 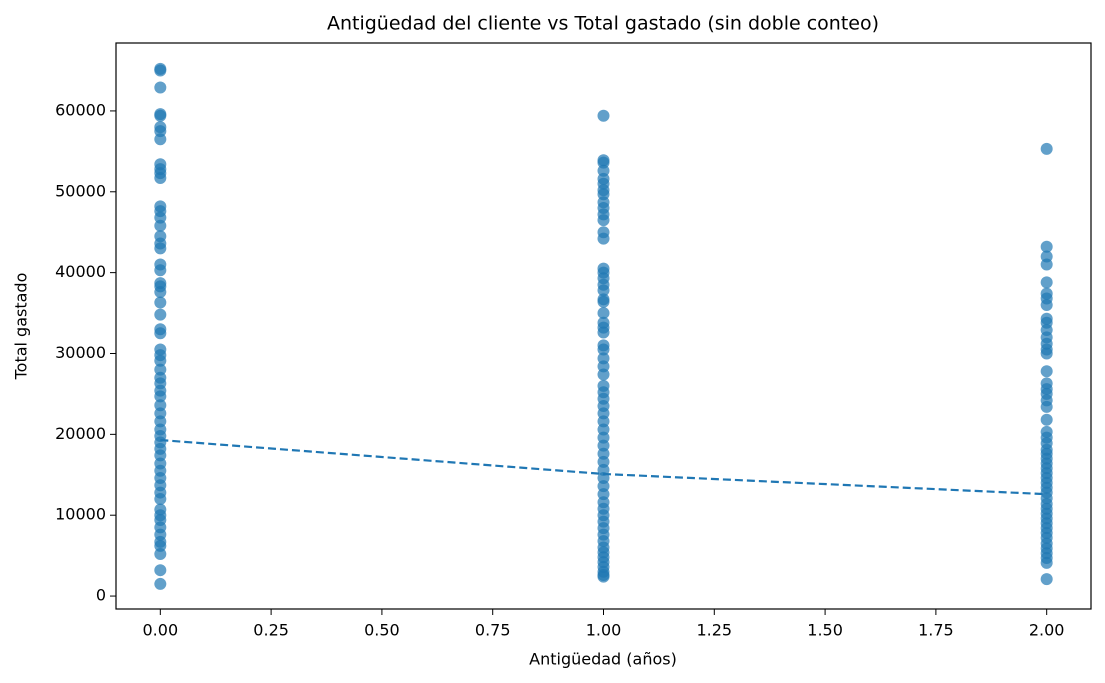 What do you see at coordinates (493, 630) in the screenshot?
I see `x-tick-label: 0.75` at bounding box center [493, 630].